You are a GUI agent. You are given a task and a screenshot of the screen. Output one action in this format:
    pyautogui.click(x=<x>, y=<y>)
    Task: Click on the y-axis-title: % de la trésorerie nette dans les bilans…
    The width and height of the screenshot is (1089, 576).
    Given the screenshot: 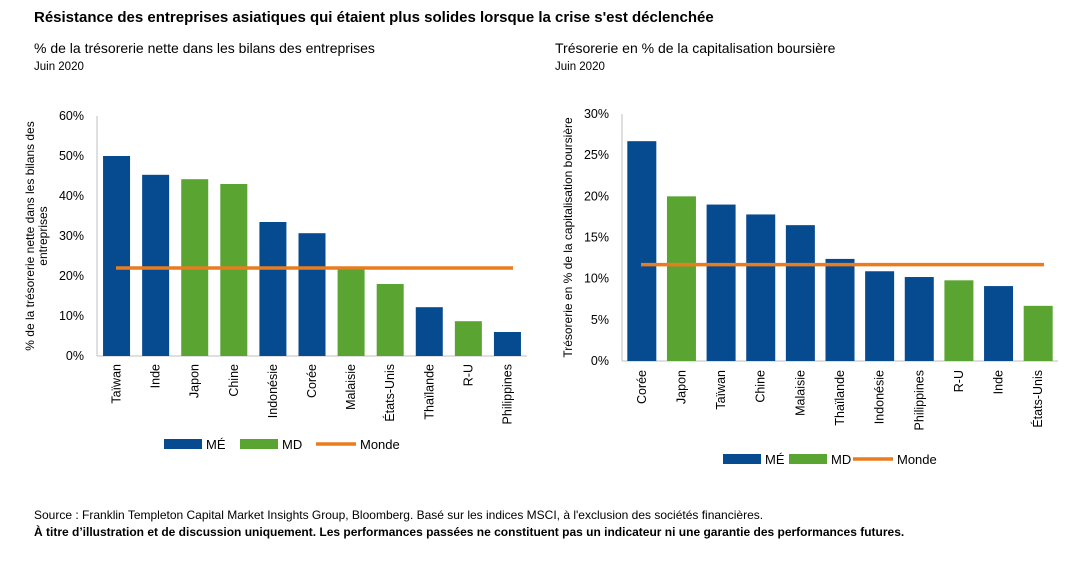 What is the action you would take?
    pyautogui.click(x=36, y=235)
    